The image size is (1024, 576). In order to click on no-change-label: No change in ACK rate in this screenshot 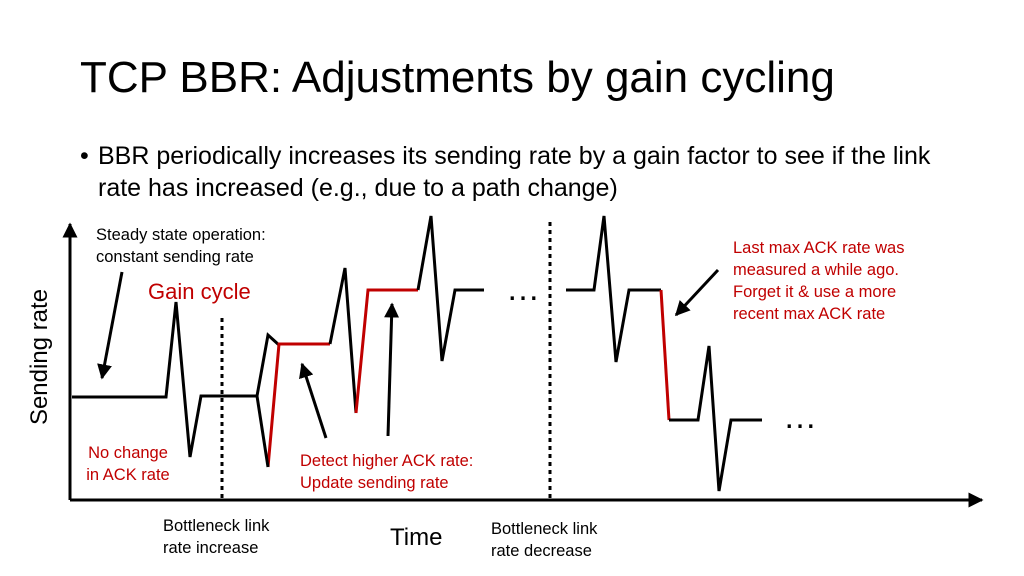, I will do `click(128, 464)`.